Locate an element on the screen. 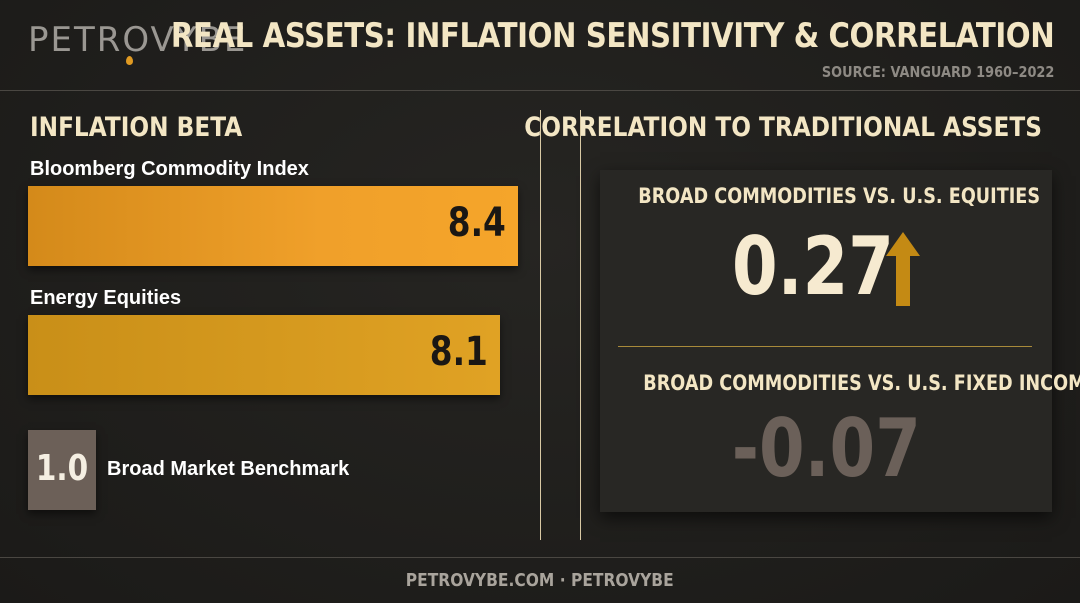 The height and width of the screenshot is (603, 1080). bar-value-benchmark: 1.0 is located at coordinates (62, 468).